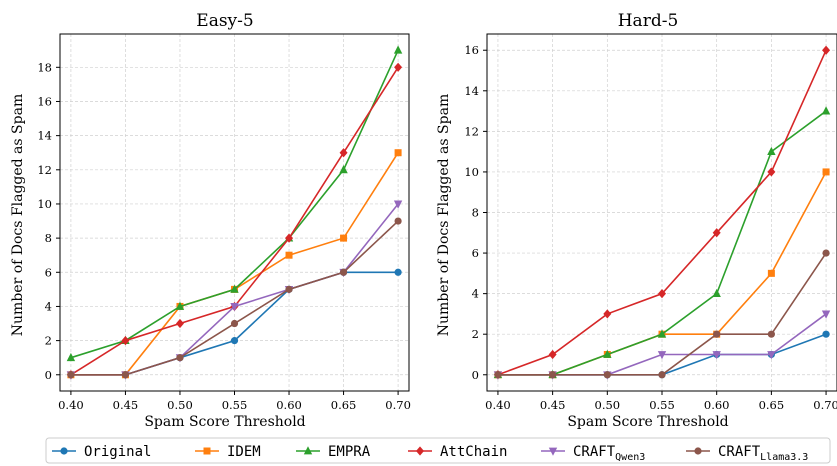  Describe the element at coordinates (235, 405) in the screenshot. I see `x-tick-label: 0.55` at that location.